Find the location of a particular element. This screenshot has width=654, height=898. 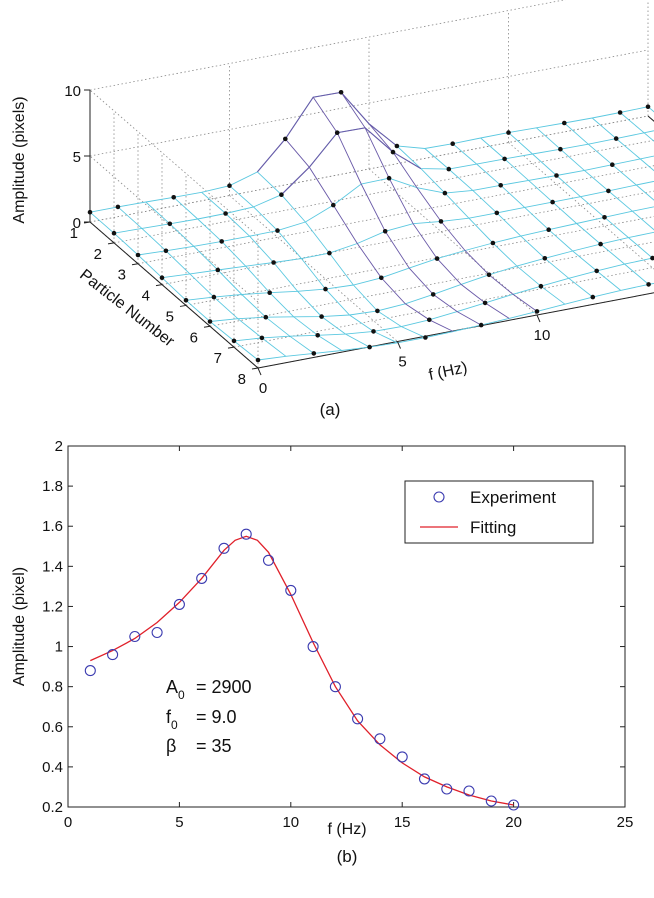

x-tick-label: 15 is located at coordinates (402, 822).